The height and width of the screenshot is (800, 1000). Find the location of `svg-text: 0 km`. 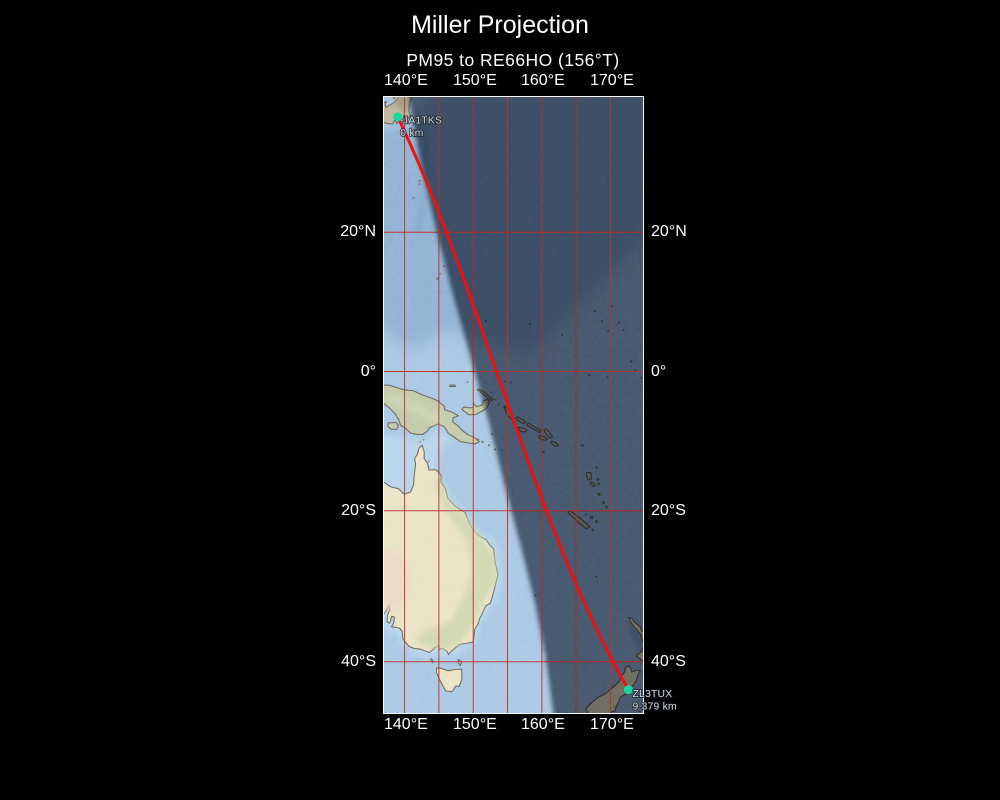

svg-text: 0 km is located at coordinates (411, 133).